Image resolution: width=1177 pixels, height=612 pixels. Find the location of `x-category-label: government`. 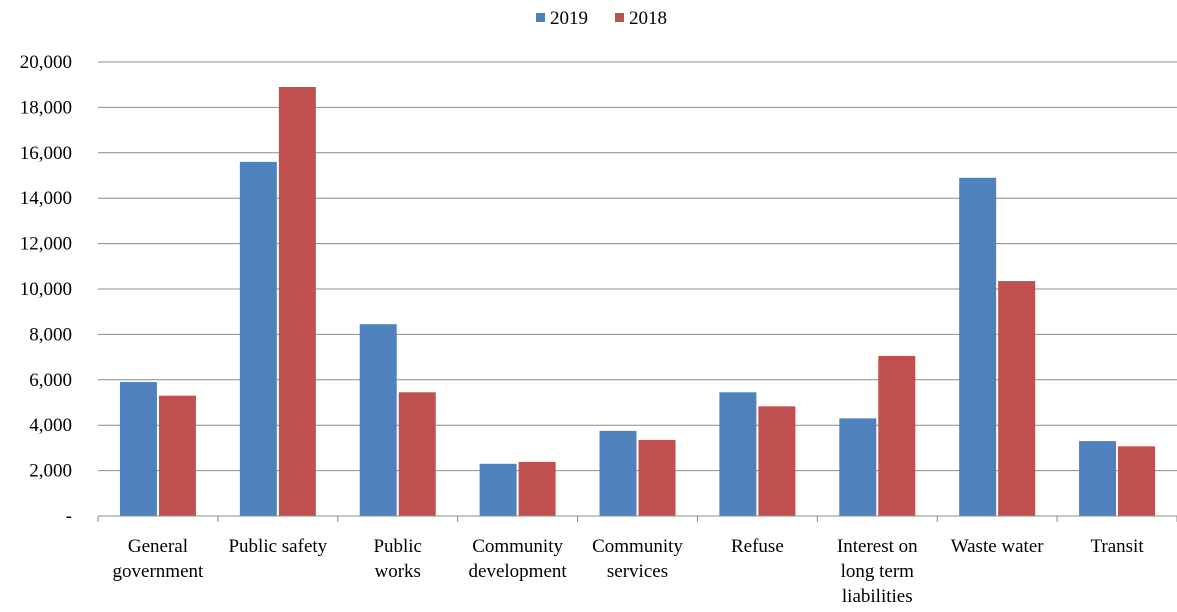

x-category-label: government is located at coordinates (158, 571).